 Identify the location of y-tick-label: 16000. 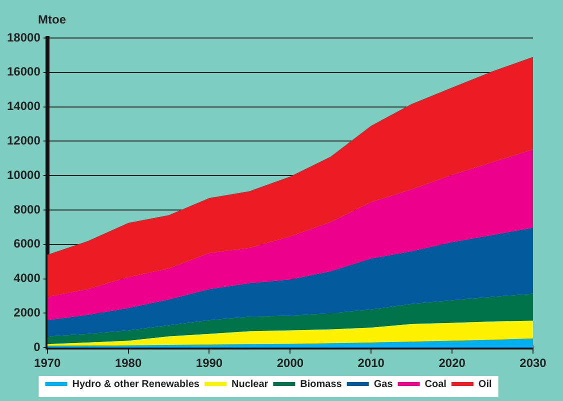
(23, 71).